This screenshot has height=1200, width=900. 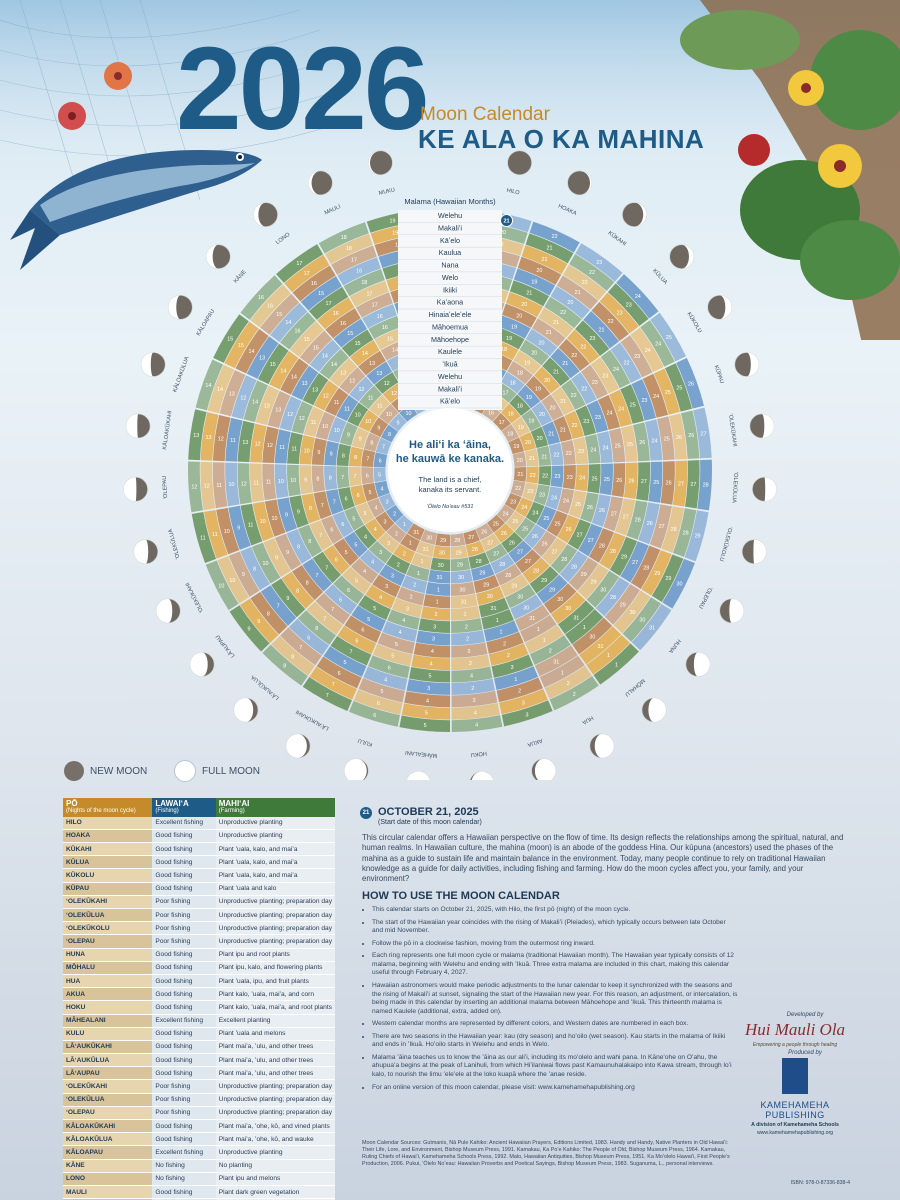 I want to click on day-number: 17, so click(x=369, y=294).